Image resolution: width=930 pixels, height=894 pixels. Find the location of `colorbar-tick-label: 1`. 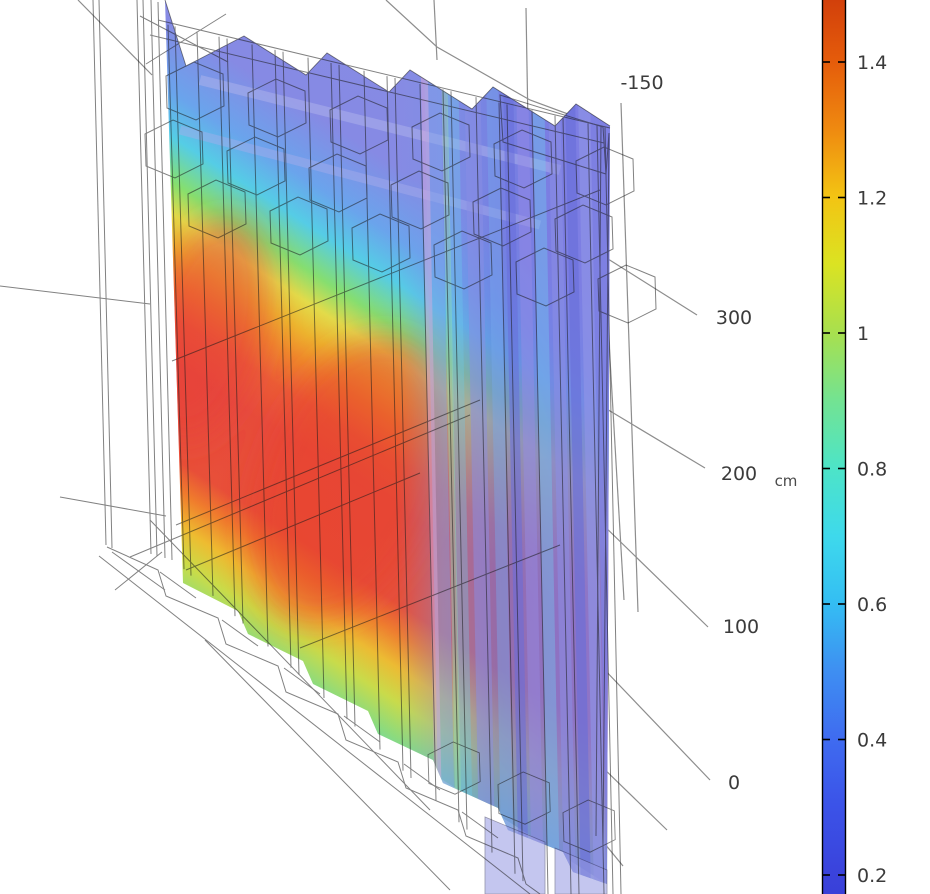

colorbar-tick-label: 1 is located at coordinates (863, 334).